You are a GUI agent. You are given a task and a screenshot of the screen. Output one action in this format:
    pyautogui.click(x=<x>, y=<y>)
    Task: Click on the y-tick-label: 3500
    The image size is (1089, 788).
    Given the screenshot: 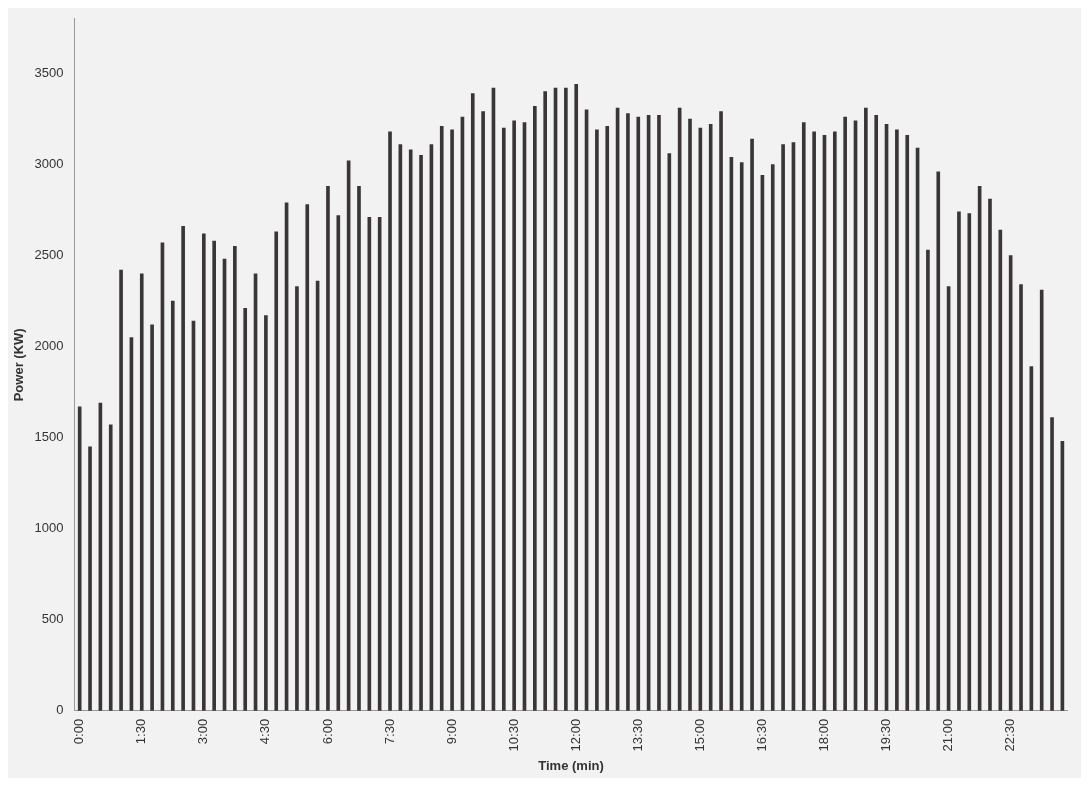 What is the action you would take?
    pyautogui.click(x=49, y=73)
    